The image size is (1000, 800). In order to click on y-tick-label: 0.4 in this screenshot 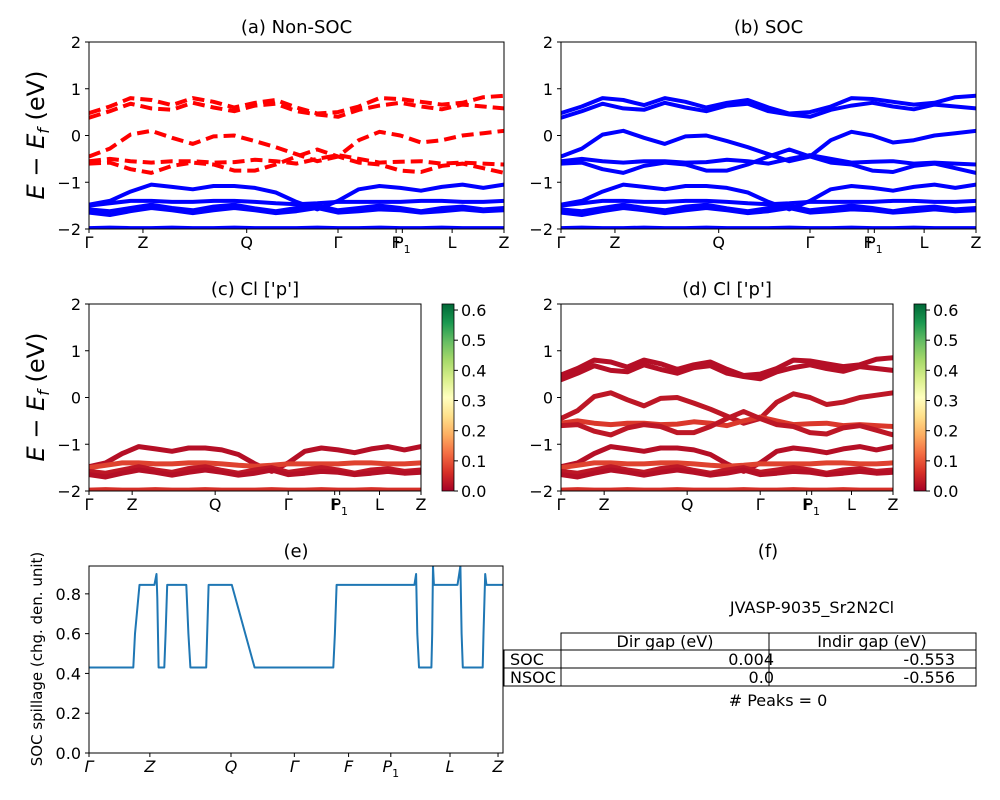, I will do `click(68, 673)`.